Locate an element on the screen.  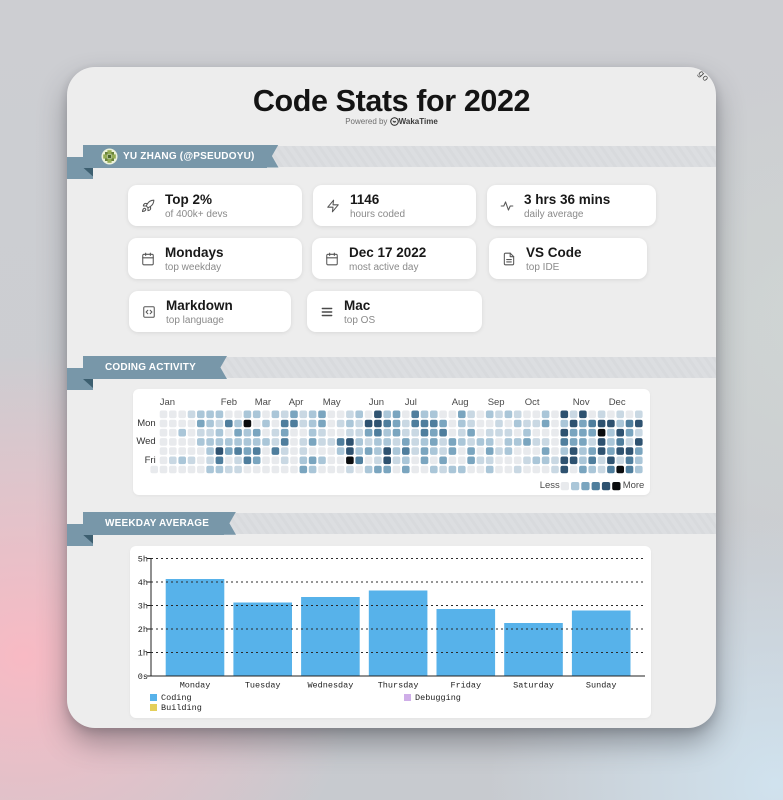
svg-text: 0s is located at coordinates (143, 677).